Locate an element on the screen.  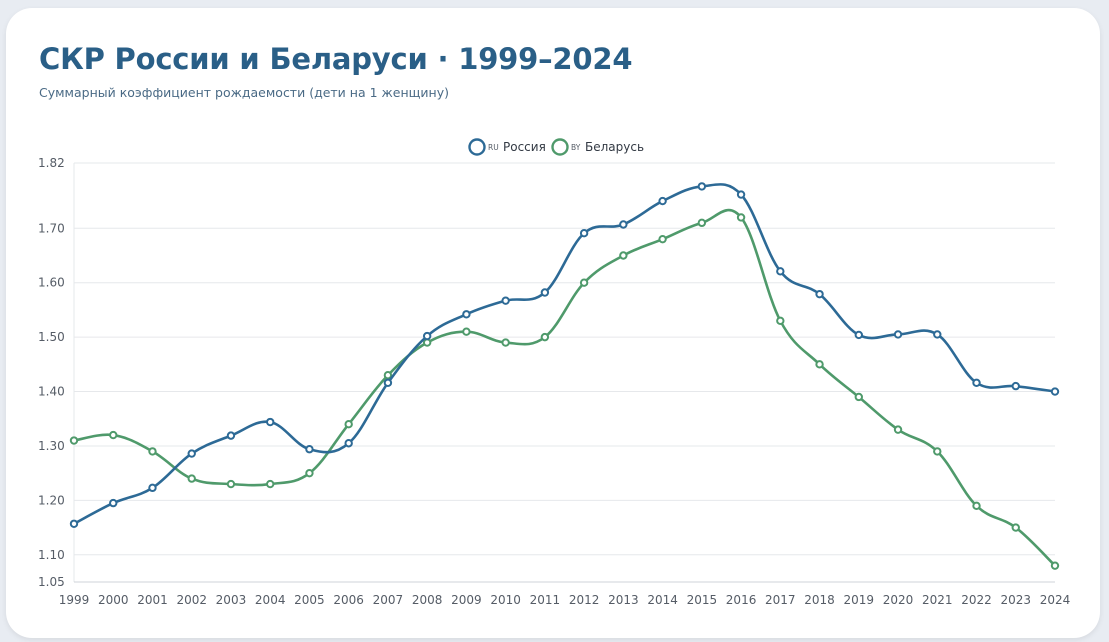
x-tick-label: 2000 is located at coordinates (113, 600).